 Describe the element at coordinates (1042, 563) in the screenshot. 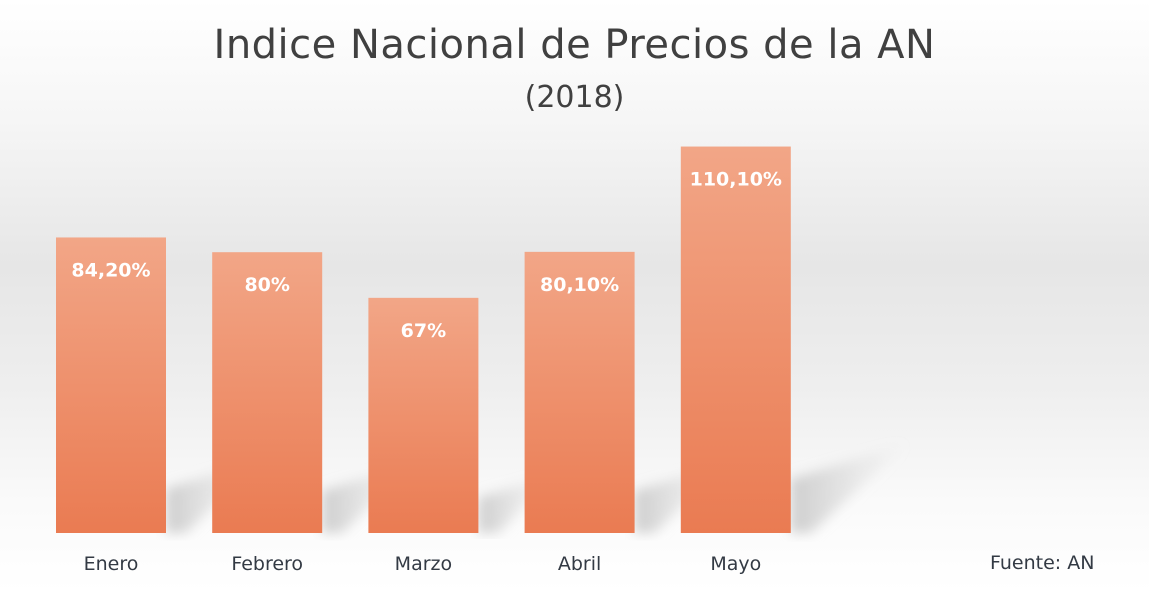

I see `source-note: Fuente: AN` at that location.